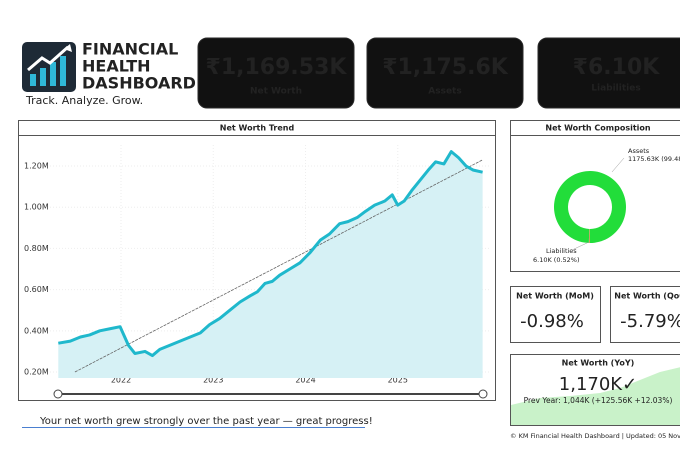 Image resolution: width=680 pixels, height=459 pixels. I want to click on donut-value-label: 6.10K (0.52%), so click(556, 260).